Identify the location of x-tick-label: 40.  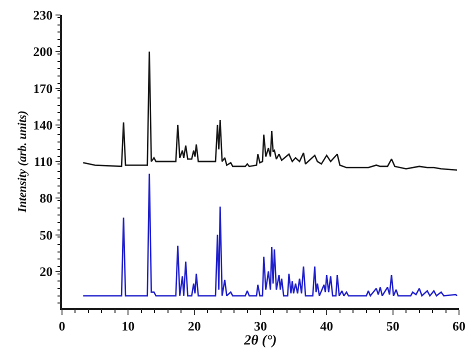
(327, 326).